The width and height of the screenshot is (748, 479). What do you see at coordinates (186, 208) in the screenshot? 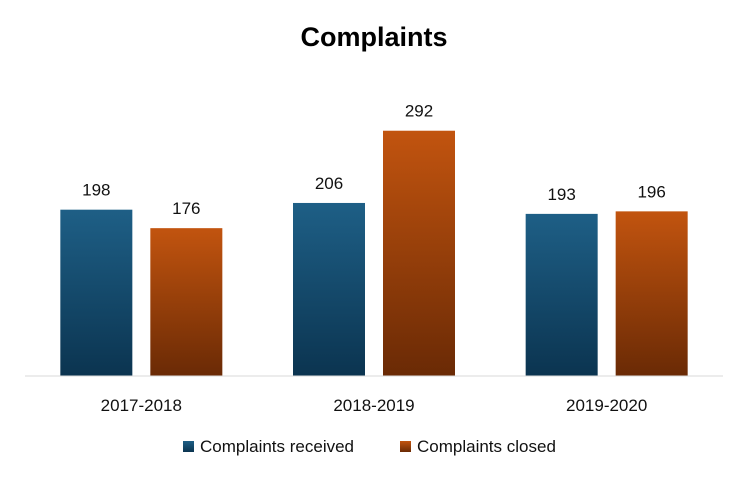
I see `data-label: 176` at bounding box center [186, 208].